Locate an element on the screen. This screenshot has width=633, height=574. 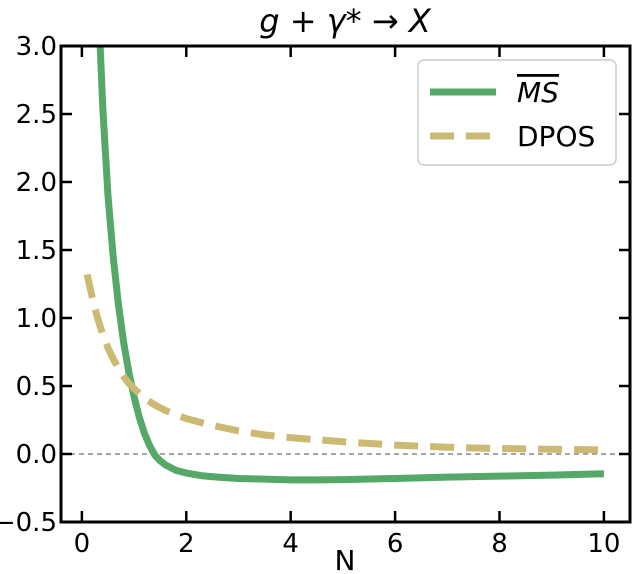
y-tick-label: 0.5 is located at coordinates (36, 387).